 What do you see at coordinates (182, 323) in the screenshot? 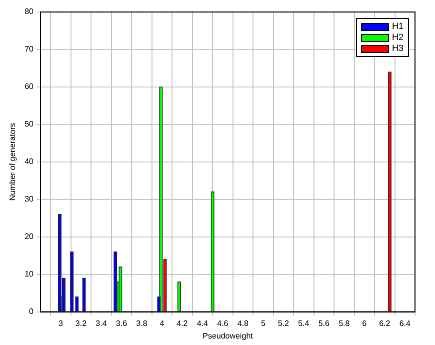
I see `x-tick-label: 4.2` at bounding box center [182, 323].